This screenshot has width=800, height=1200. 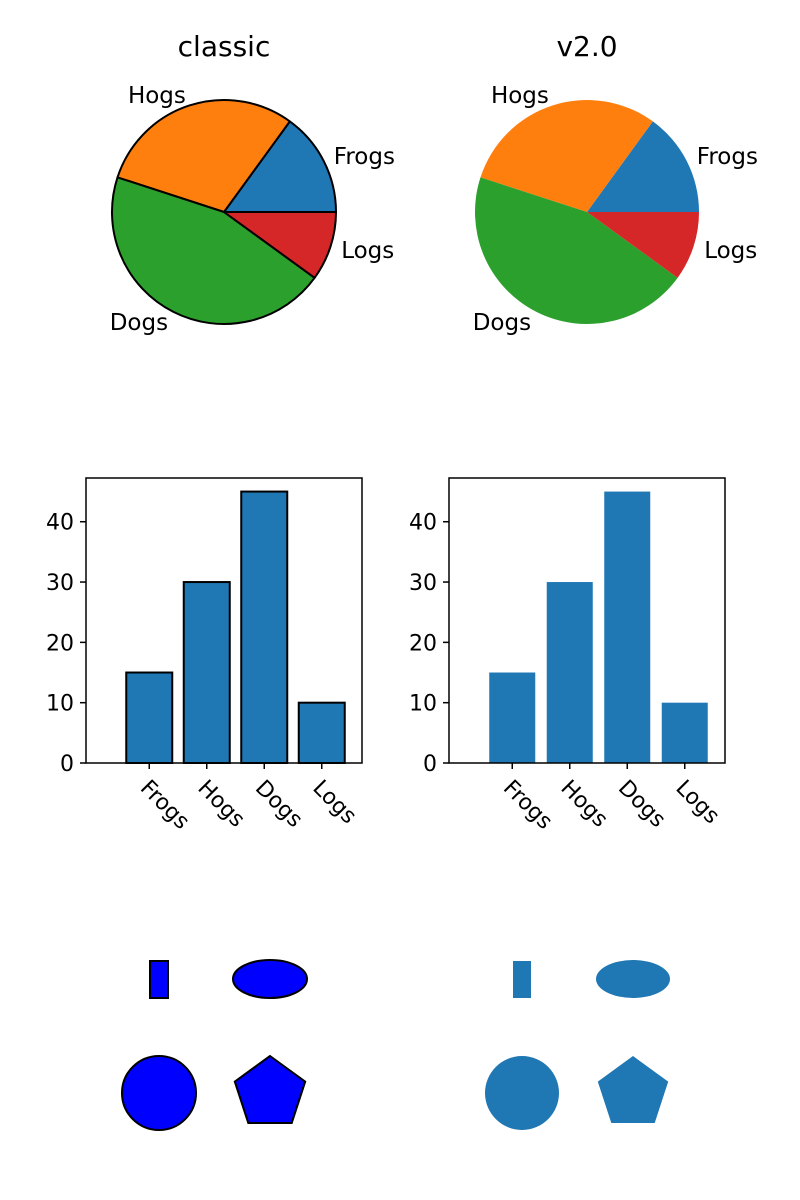 I want to click on pie-chart-v2: v2.0 Frogs Hogs Dogs Logs, so click(x=615, y=183).